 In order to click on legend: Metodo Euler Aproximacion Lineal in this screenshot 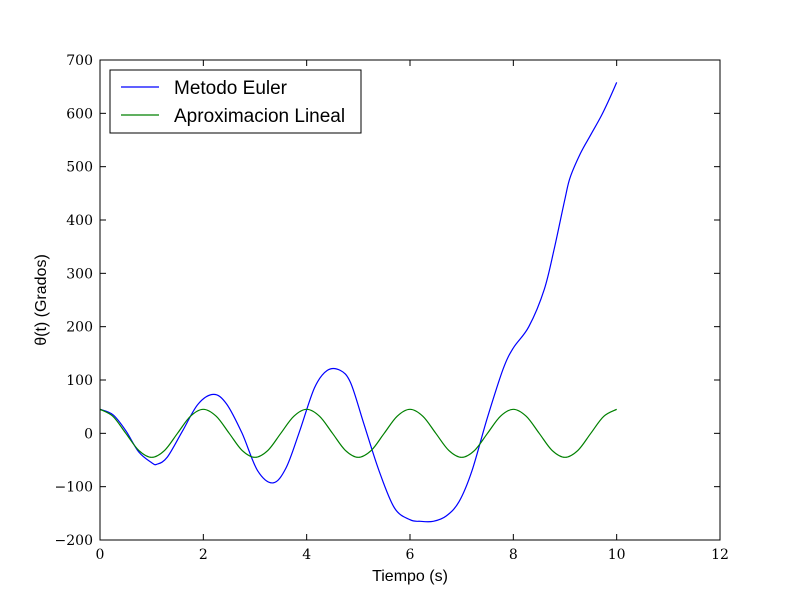, I will do `click(235, 101)`.